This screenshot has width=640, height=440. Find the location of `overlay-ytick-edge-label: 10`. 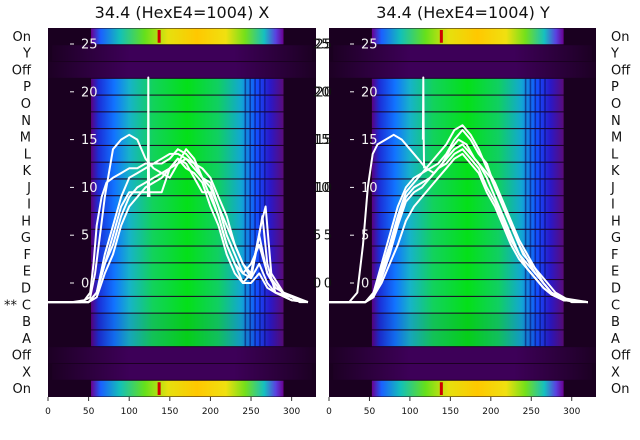

overlay-ytick-edge-label: 10 is located at coordinates (323, 188).